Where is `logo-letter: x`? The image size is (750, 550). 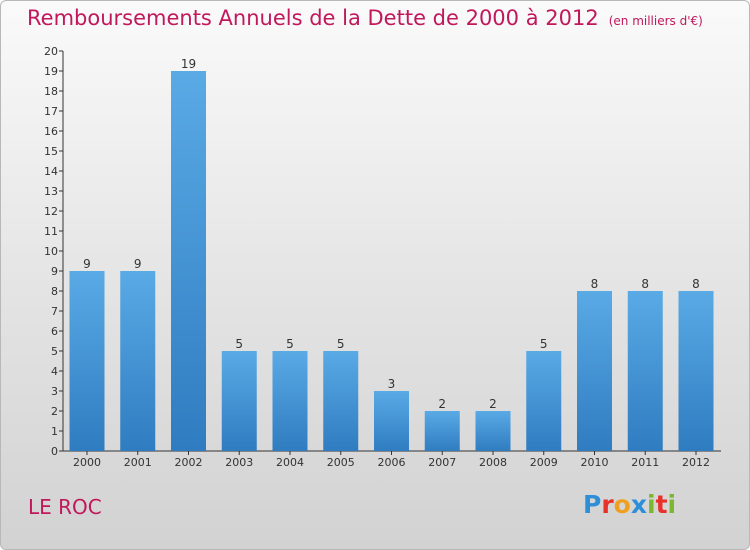
logo-letter: x is located at coordinates (638, 504).